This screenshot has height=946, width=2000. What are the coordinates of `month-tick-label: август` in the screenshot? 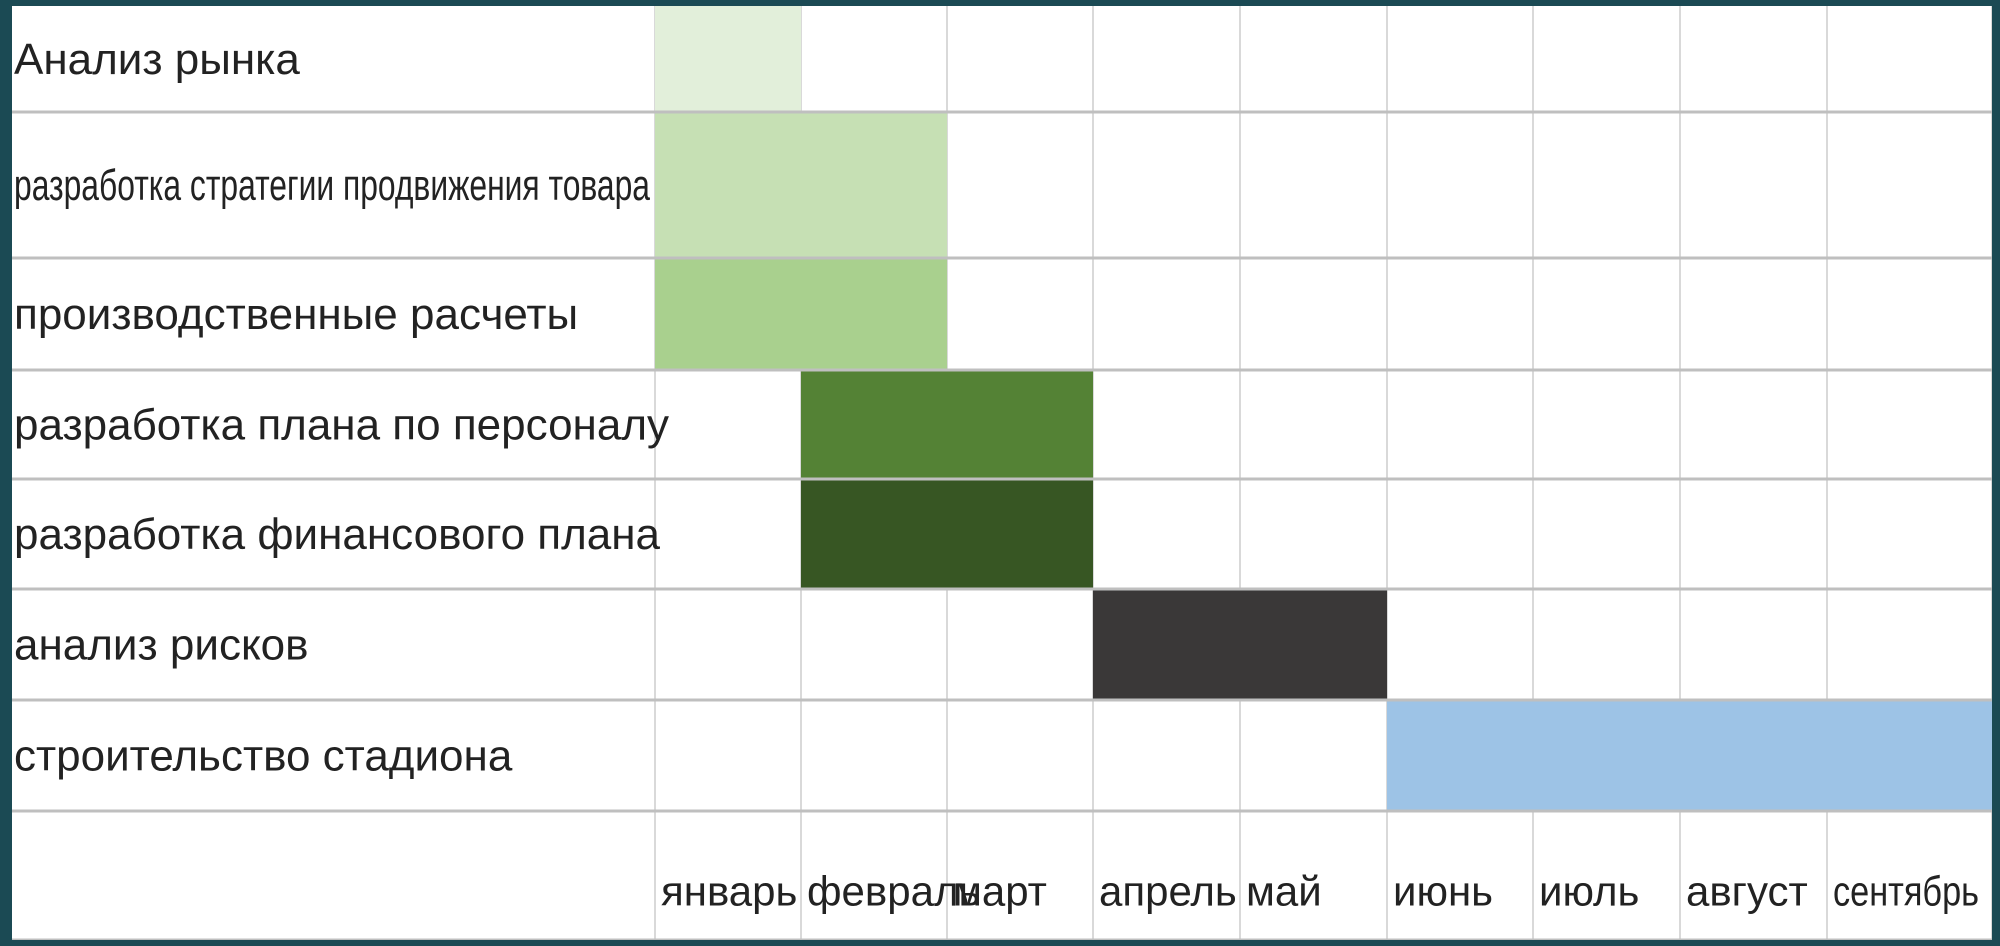 It's located at (1747, 891).